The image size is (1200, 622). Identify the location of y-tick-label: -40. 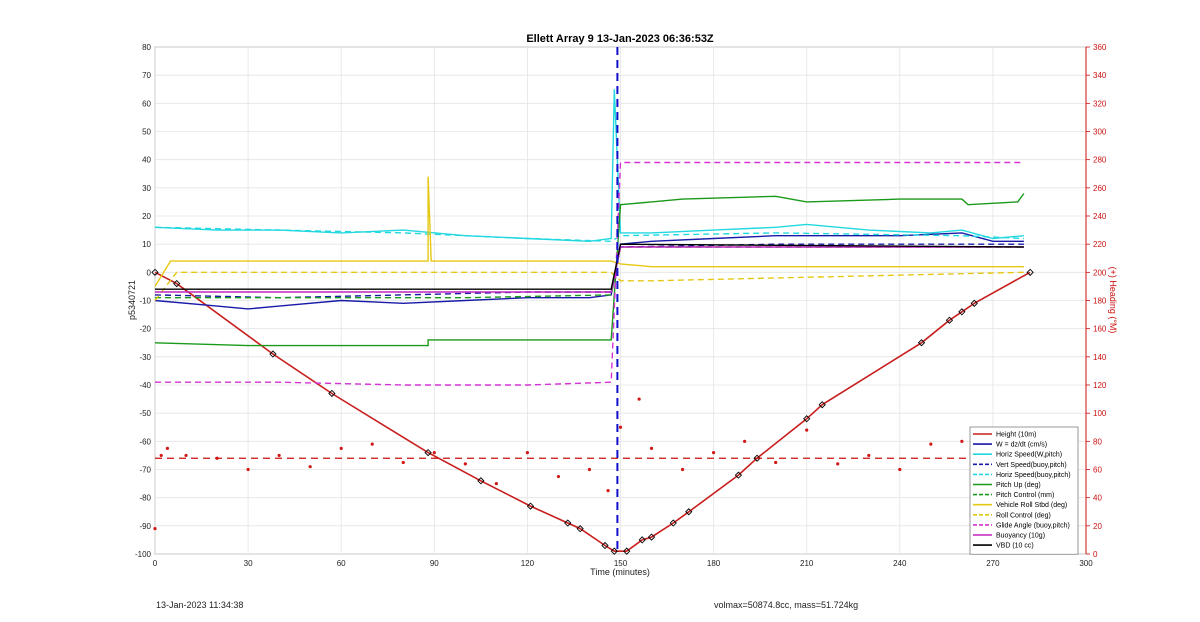
(145, 385).